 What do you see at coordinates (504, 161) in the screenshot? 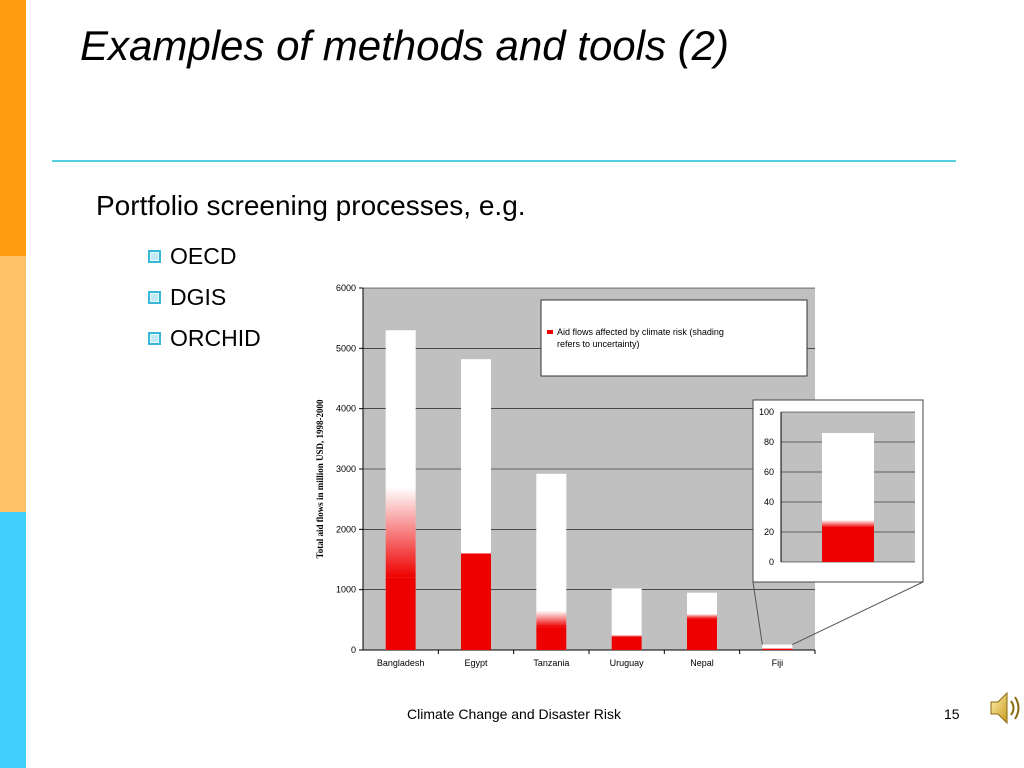
I see `title-divider` at bounding box center [504, 161].